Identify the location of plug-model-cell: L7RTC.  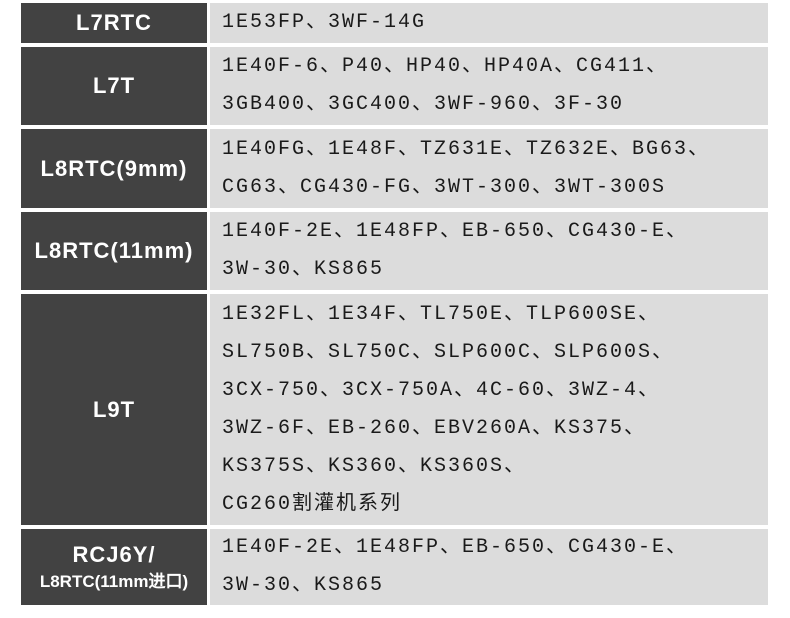
(114, 23).